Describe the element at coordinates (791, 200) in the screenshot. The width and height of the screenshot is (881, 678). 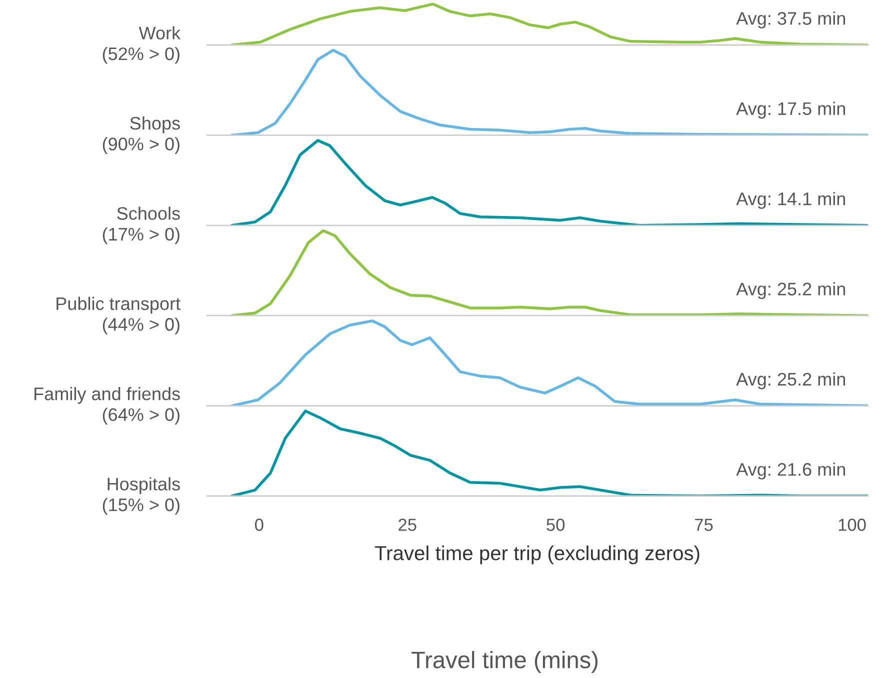
I see `annotation: Avg: 14.1 min` at that location.